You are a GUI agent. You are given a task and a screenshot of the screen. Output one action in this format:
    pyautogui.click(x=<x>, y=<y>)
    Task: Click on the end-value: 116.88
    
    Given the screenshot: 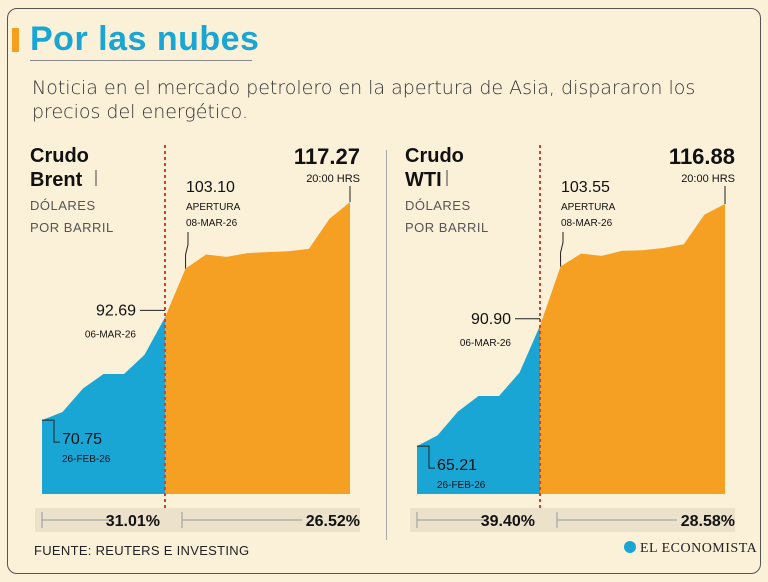 What is the action you would take?
    pyautogui.click(x=702, y=156)
    